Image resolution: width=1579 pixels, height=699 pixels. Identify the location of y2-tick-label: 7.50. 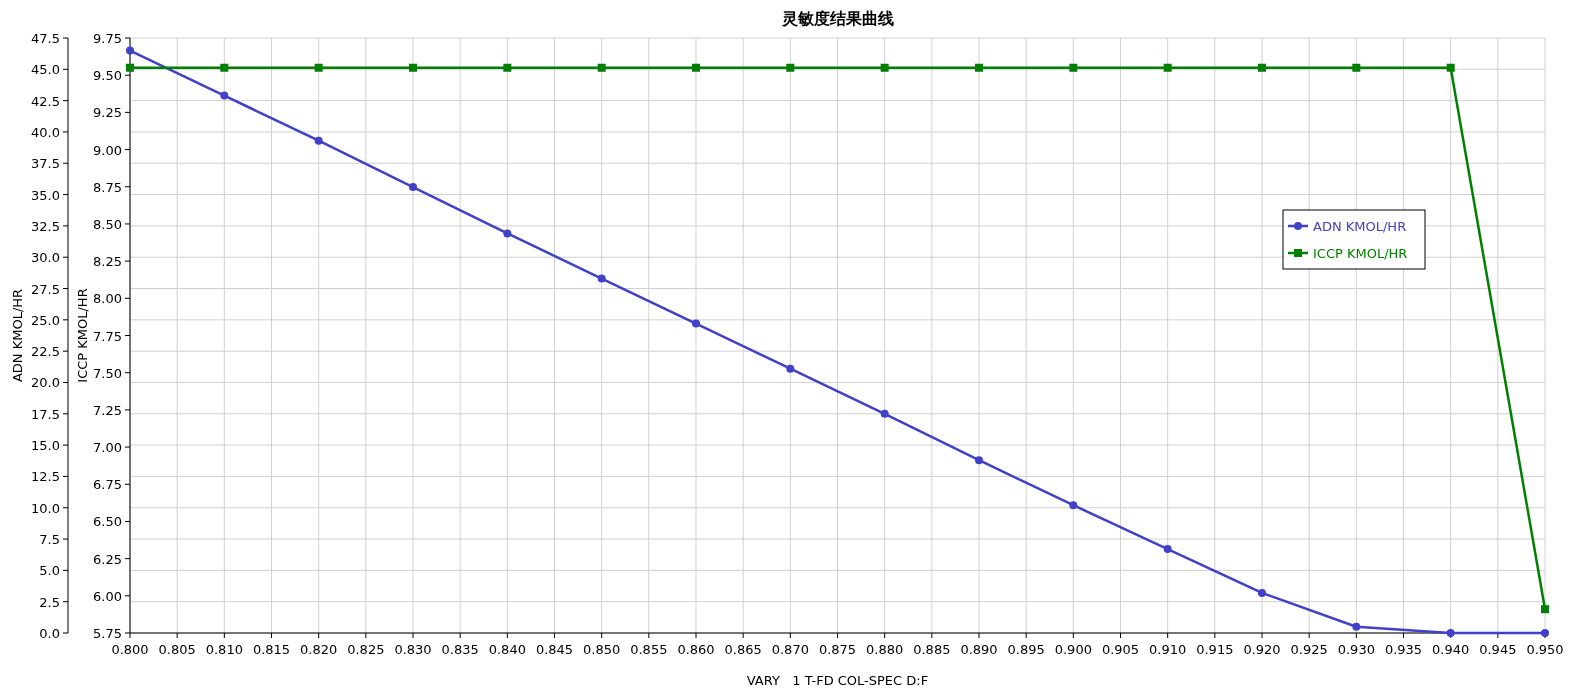
(107, 373).